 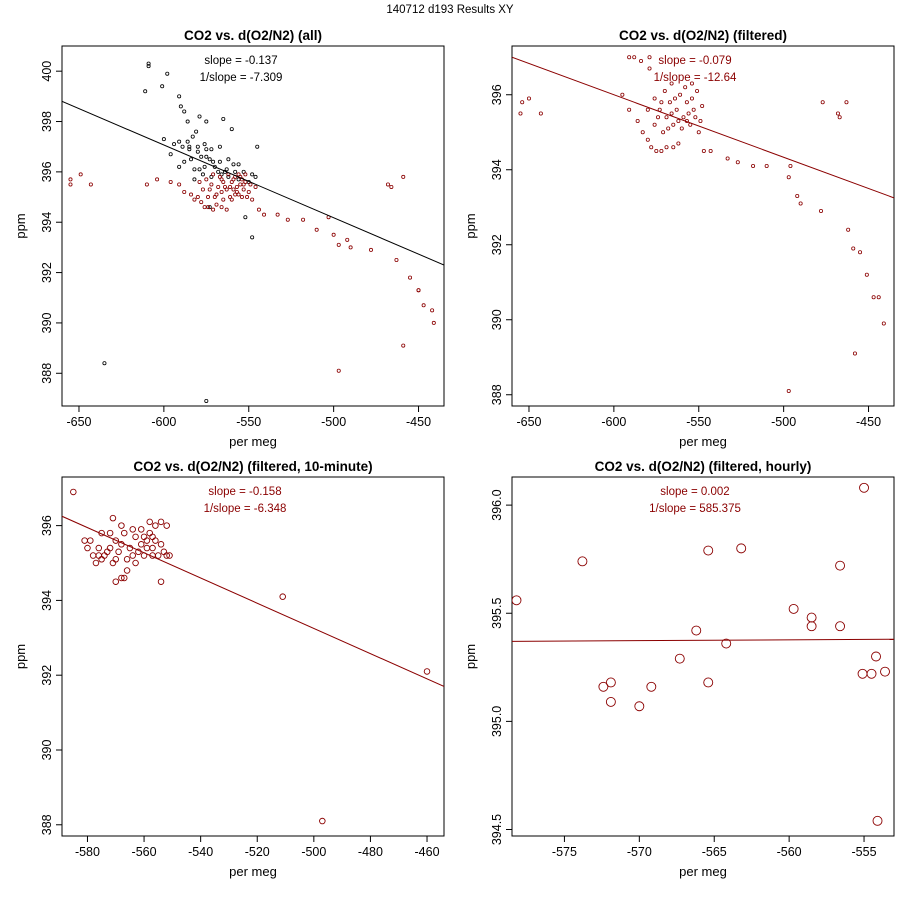 What do you see at coordinates (313, 852) in the screenshot?
I see `x-tick-label: -500` at bounding box center [313, 852].